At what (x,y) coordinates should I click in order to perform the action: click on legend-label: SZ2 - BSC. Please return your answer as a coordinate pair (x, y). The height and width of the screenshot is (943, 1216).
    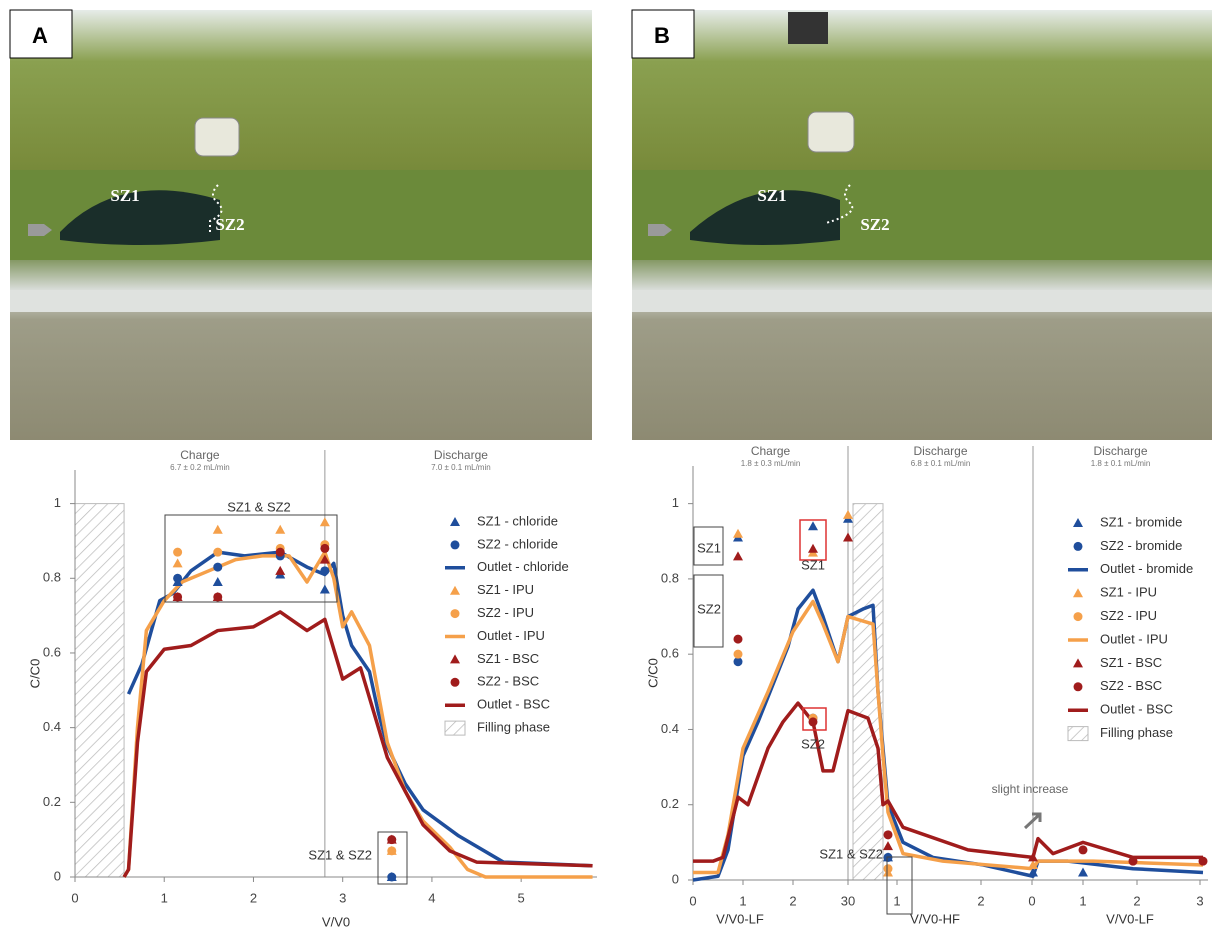
    Looking at the image, I should click on (1131, 685).